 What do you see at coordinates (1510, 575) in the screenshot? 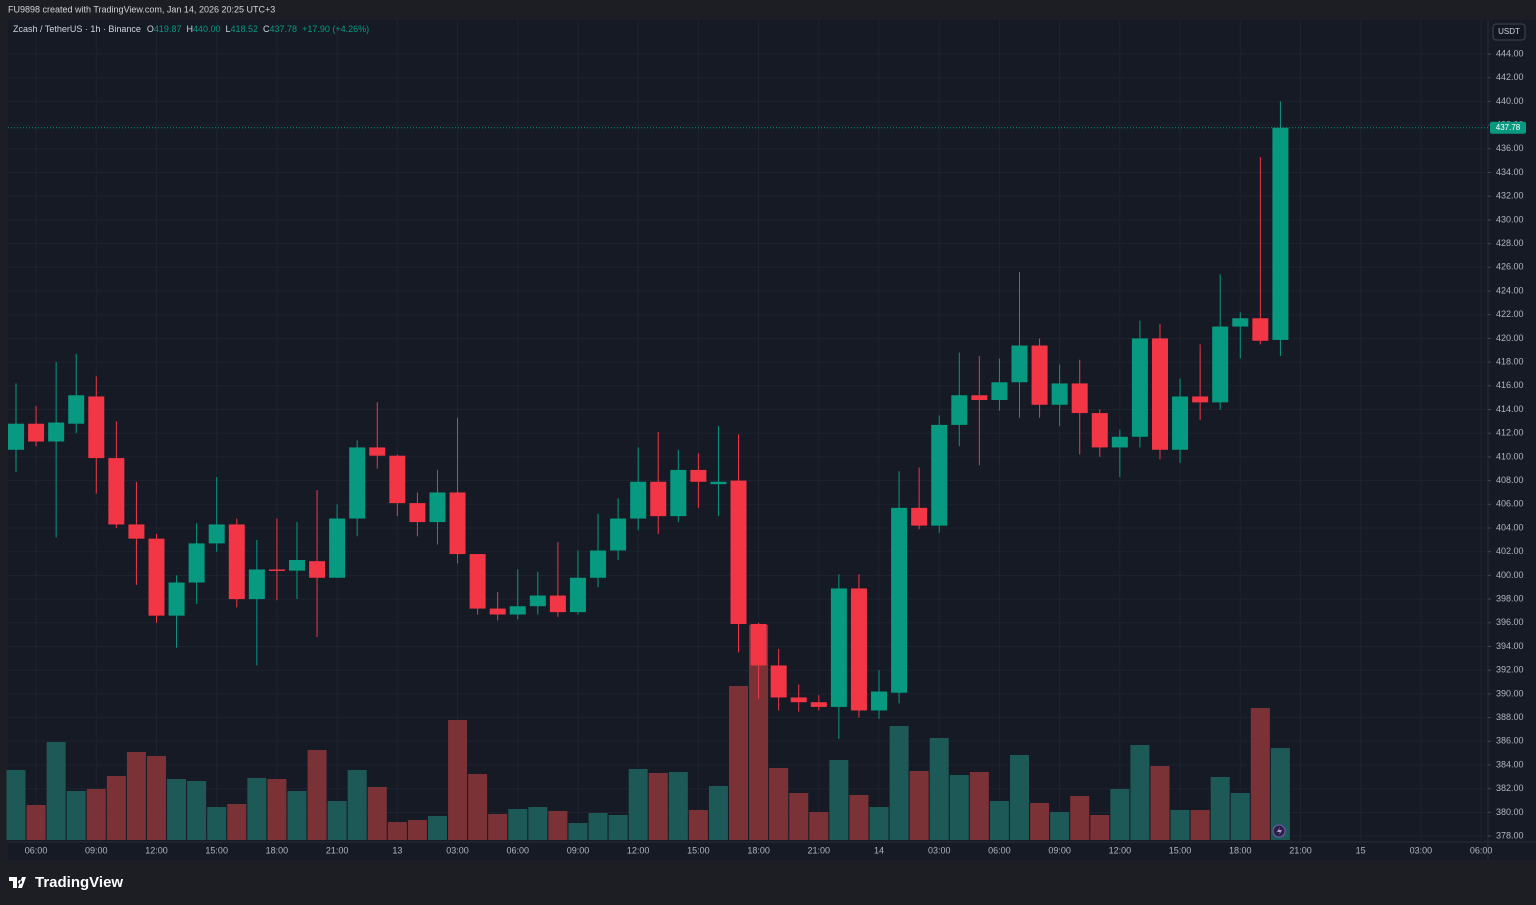
I see `y-tick-label: 400.00` at bounding box center [1510, 575].